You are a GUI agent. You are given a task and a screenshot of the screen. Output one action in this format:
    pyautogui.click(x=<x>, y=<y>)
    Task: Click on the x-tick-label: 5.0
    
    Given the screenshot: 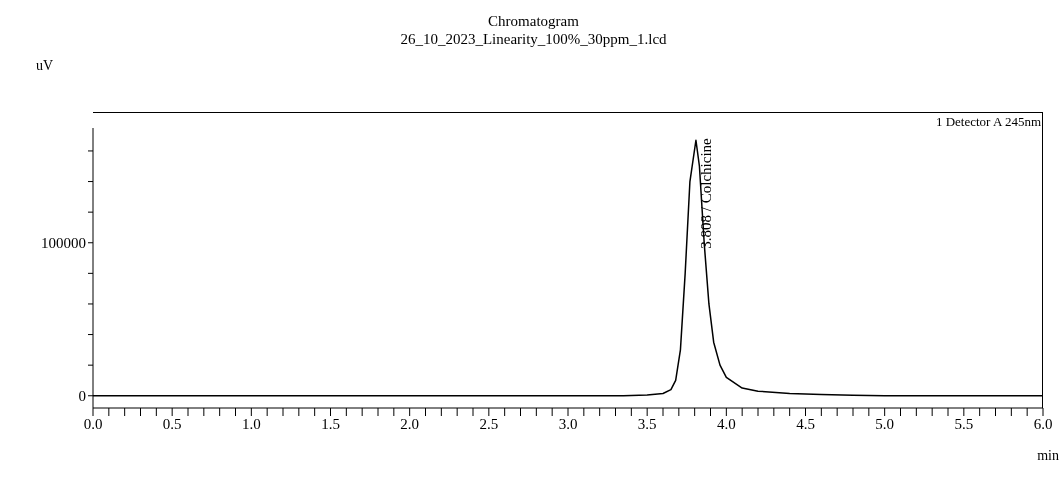 What is the action you would take?
    pyautogui.click(x=885, y=423)
    